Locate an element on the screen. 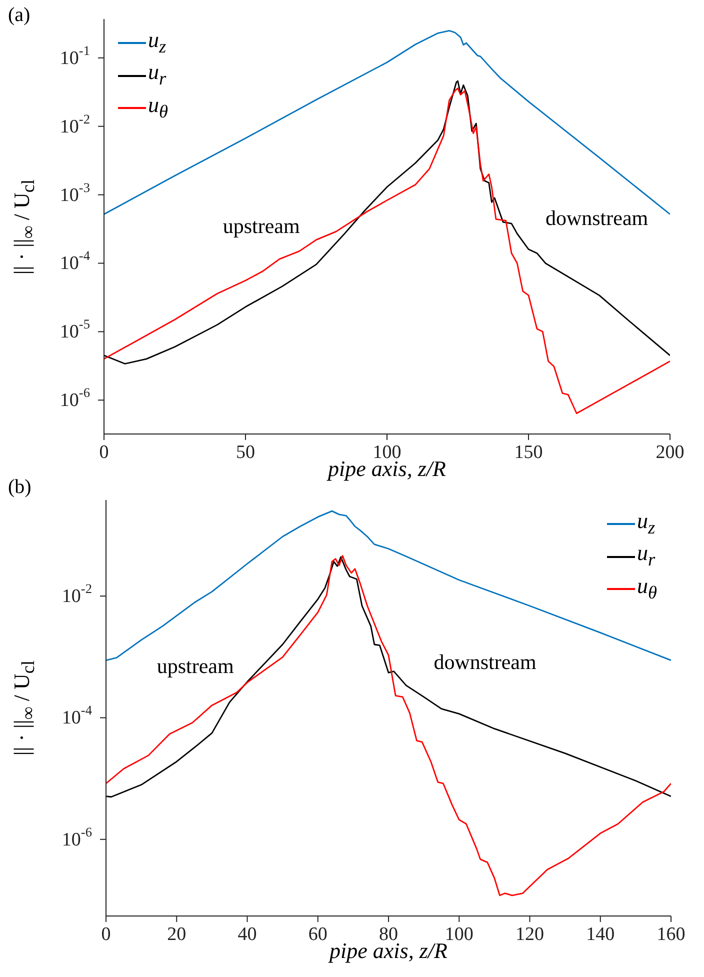 This screenshot has height=977, width=704. x-tick-label: 200 is located at coordinates (670, 452).